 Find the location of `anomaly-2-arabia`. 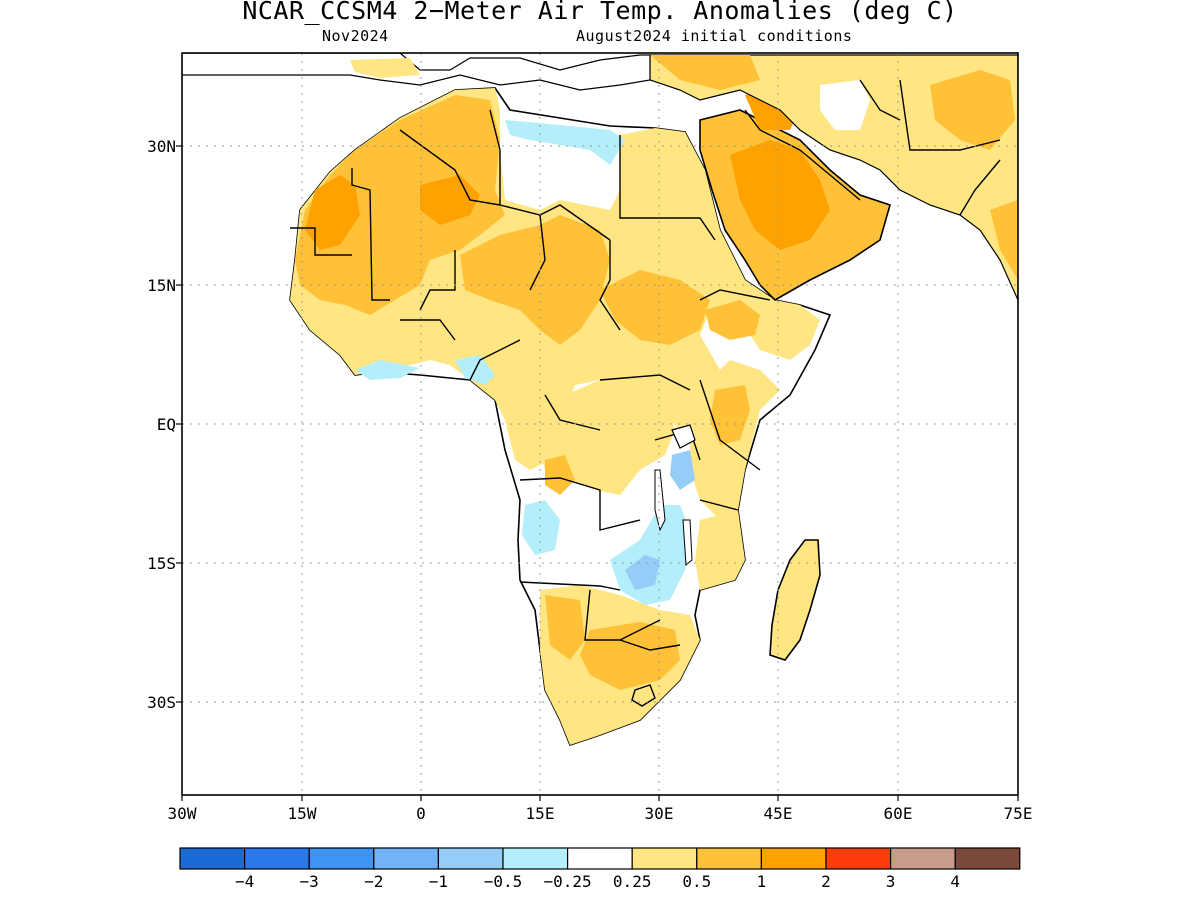

anomaly-2-arabia is located at coordinates (780, 195).